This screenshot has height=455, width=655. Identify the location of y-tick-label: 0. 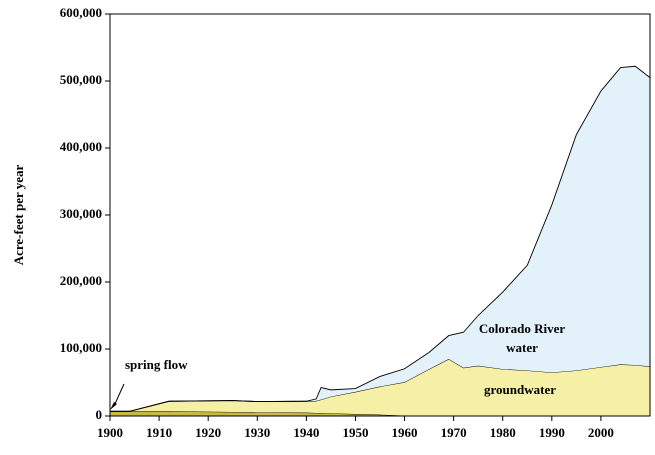
(99, 414).